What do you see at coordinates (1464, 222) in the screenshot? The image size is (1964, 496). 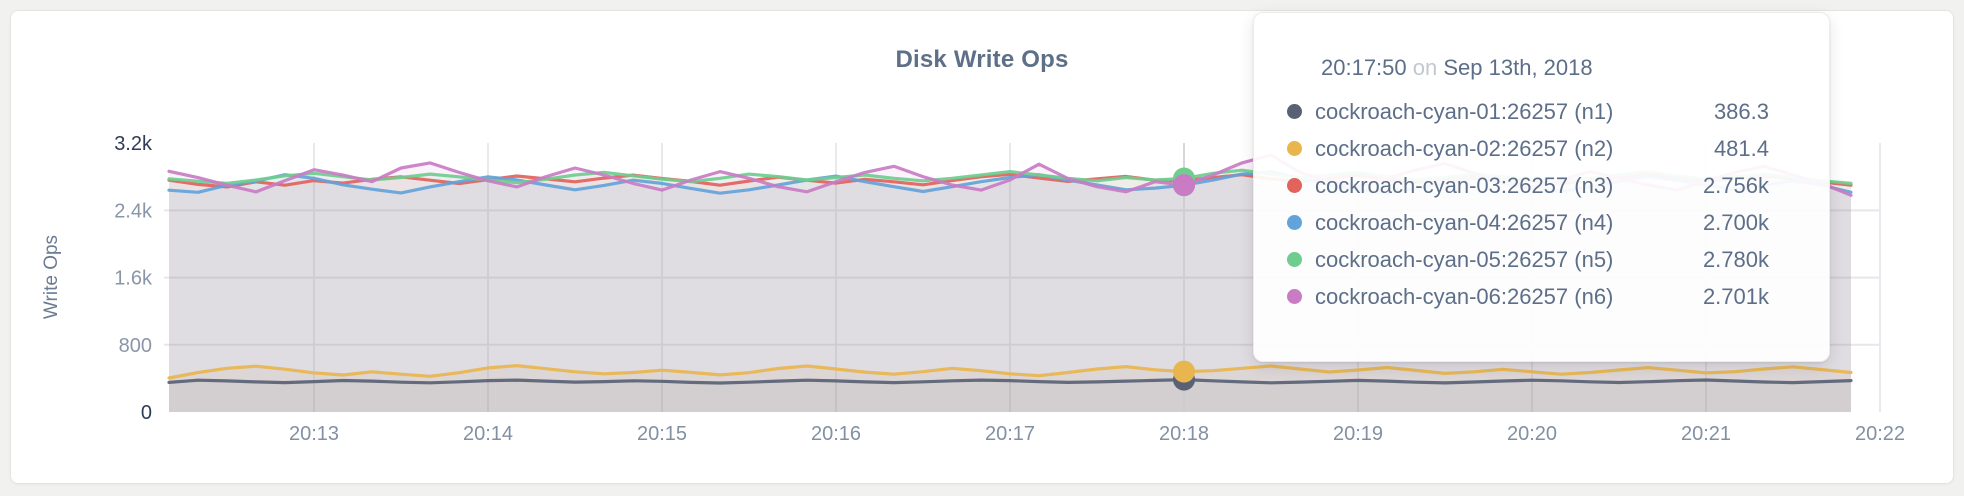 I see `tooltip-series-name: cockroach-cyan-04:26257 (n4)` at bounding box center [1464, 222].